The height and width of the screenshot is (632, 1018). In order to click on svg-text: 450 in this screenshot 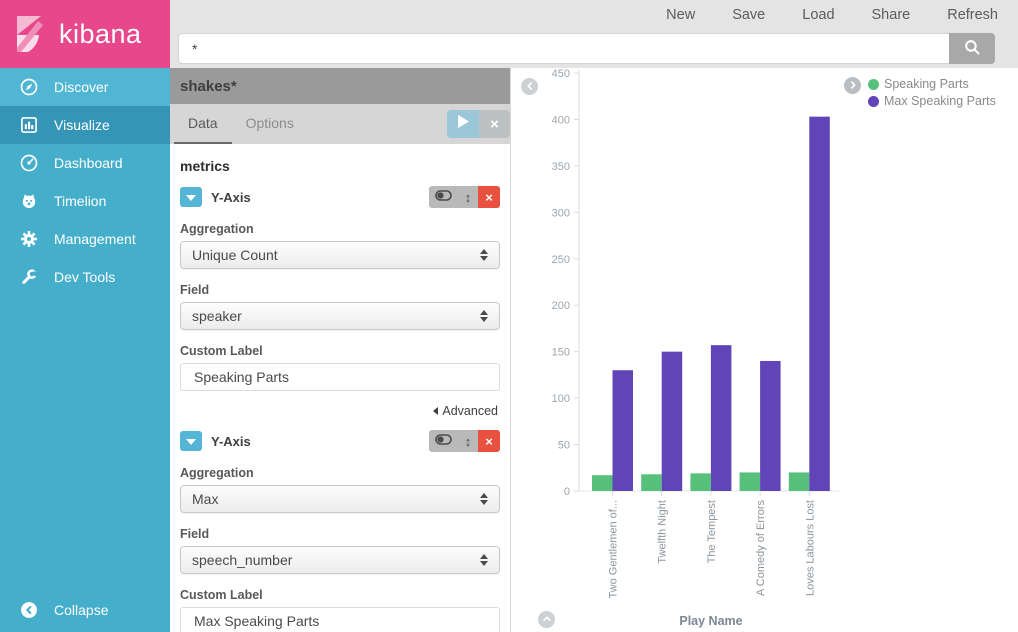, I will do `click(561, 74)`.